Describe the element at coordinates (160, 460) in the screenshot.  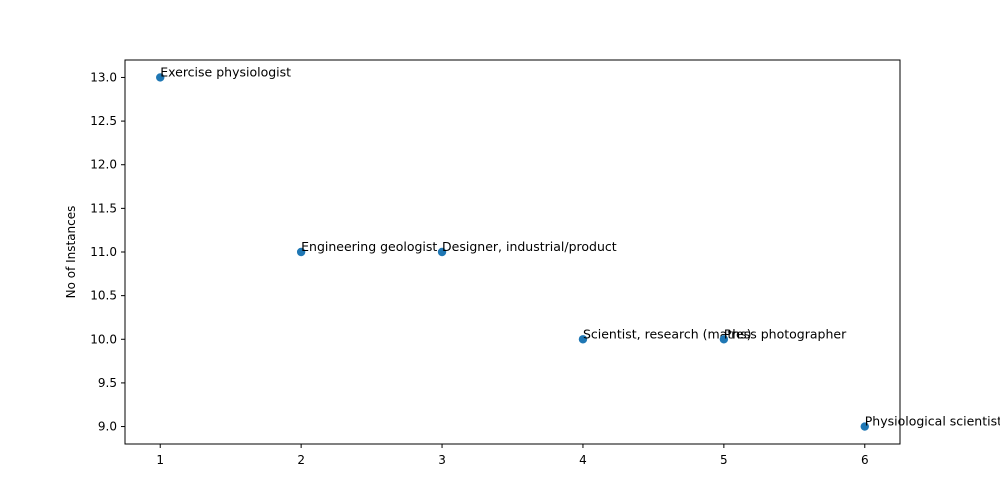
I see `x-tick-label: 1` at that location.